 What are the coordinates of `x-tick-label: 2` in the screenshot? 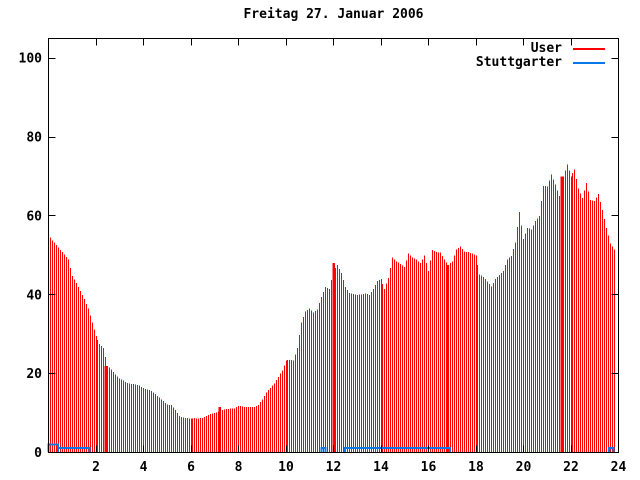 It's located at (96, 467).